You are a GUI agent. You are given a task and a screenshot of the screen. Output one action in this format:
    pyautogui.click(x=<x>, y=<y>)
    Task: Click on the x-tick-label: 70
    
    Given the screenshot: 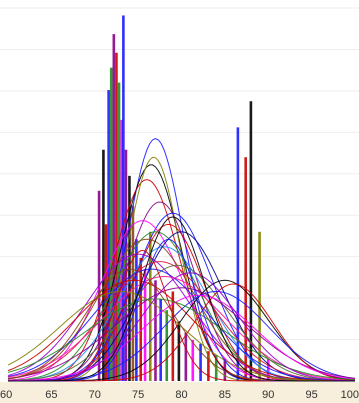 What is the action you would take?
    pyautogui.click(x=95, y=395)
    